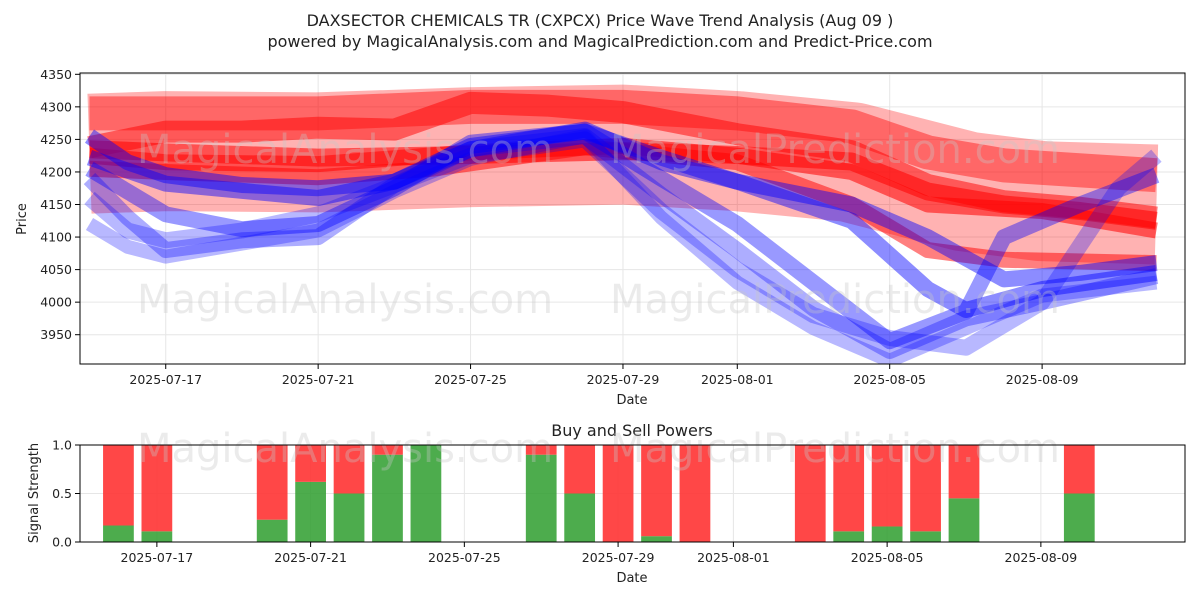  What do you see at coordinates (157, 557) in the screenshot?
I see `power-x-tick-label: 2025-07-17` at bounding box center [157, 557].